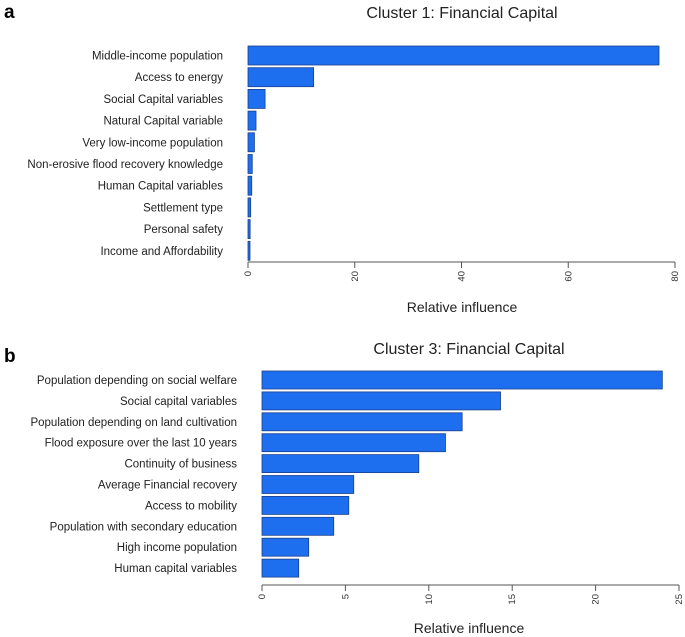  I want to click on panel-b-x-axis: 0 5 10 15 20 25, so click(471, 594).